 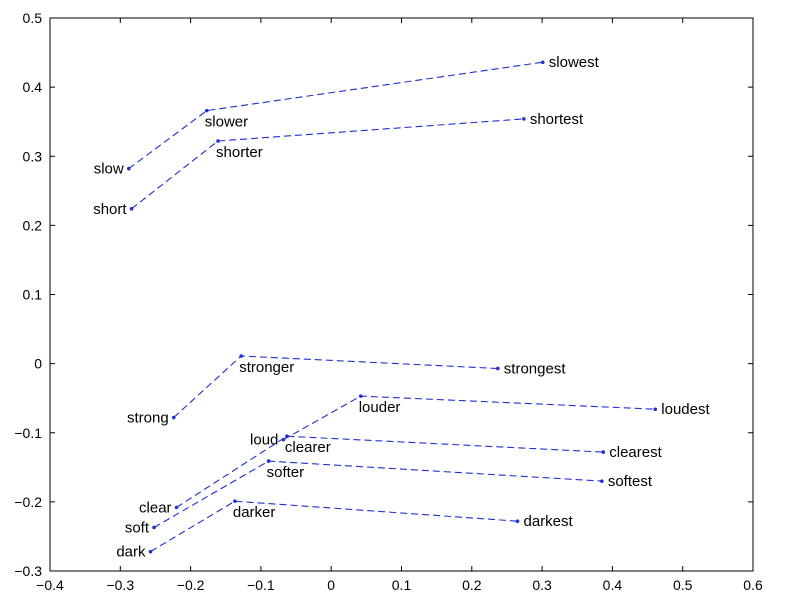 I want to click on y-tick-label: 0.1, so click(x=33, y=295).